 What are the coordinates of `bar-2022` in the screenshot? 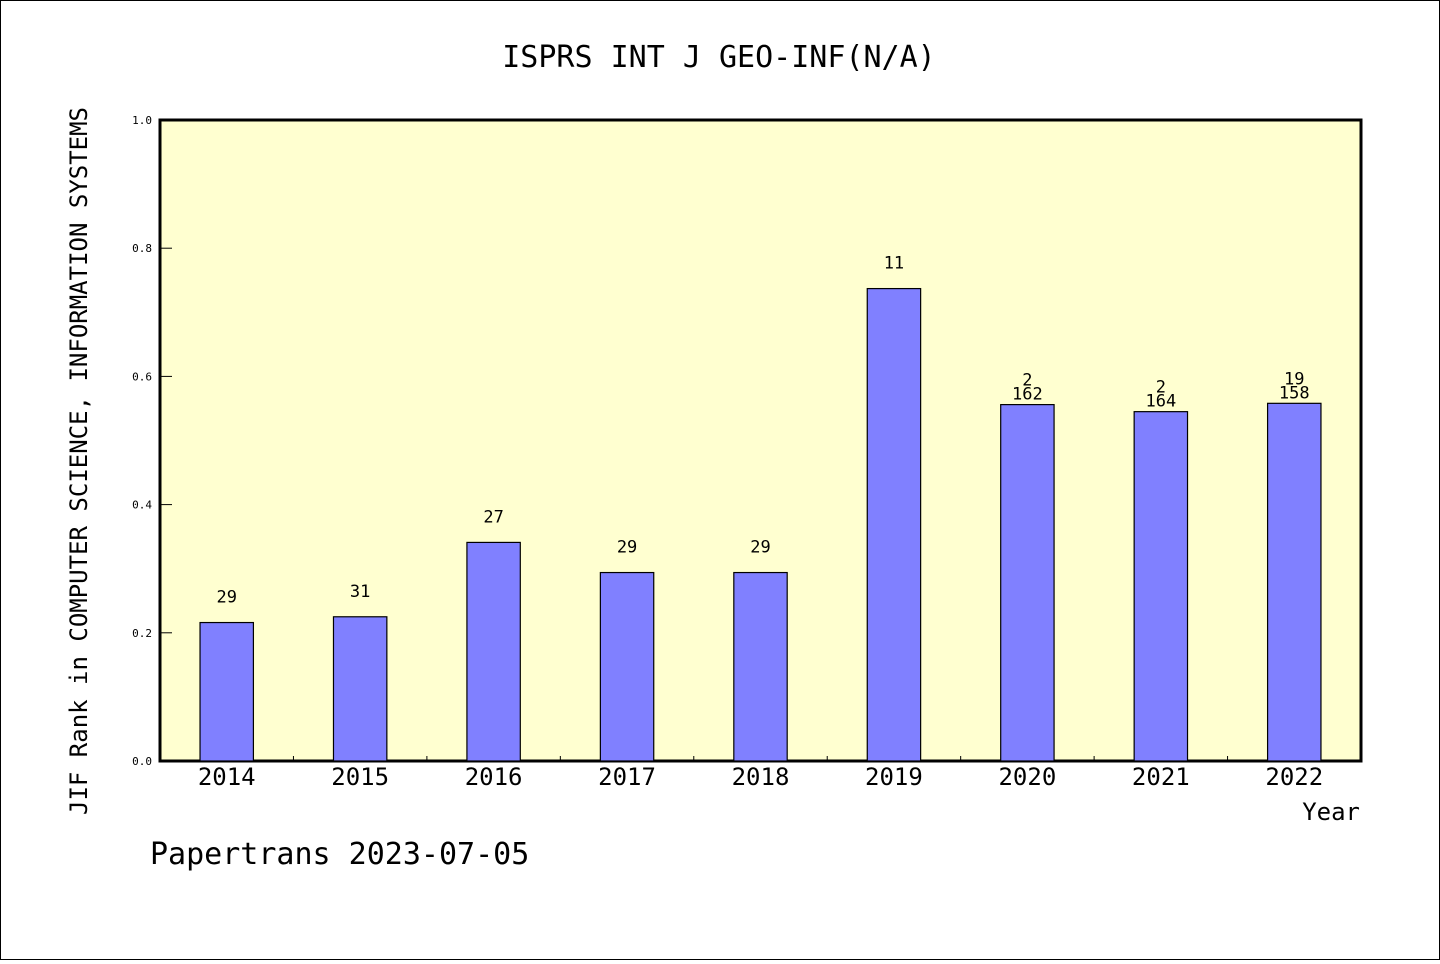 It's located at (1294, 582).